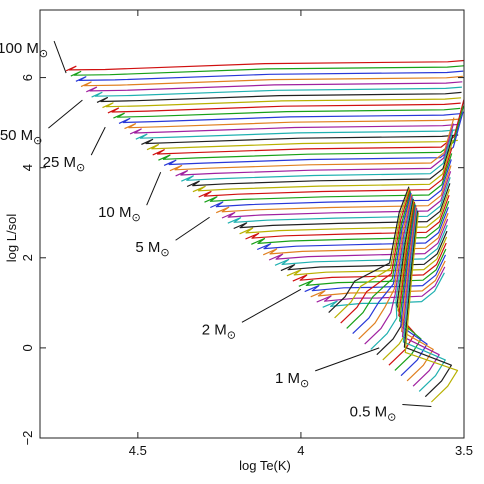 The image size is (484, 484). What do you see at coordinates (114, 212) in the screenshot?
I see `mass-label-text: 10 M` at bounding box center [114, 212].